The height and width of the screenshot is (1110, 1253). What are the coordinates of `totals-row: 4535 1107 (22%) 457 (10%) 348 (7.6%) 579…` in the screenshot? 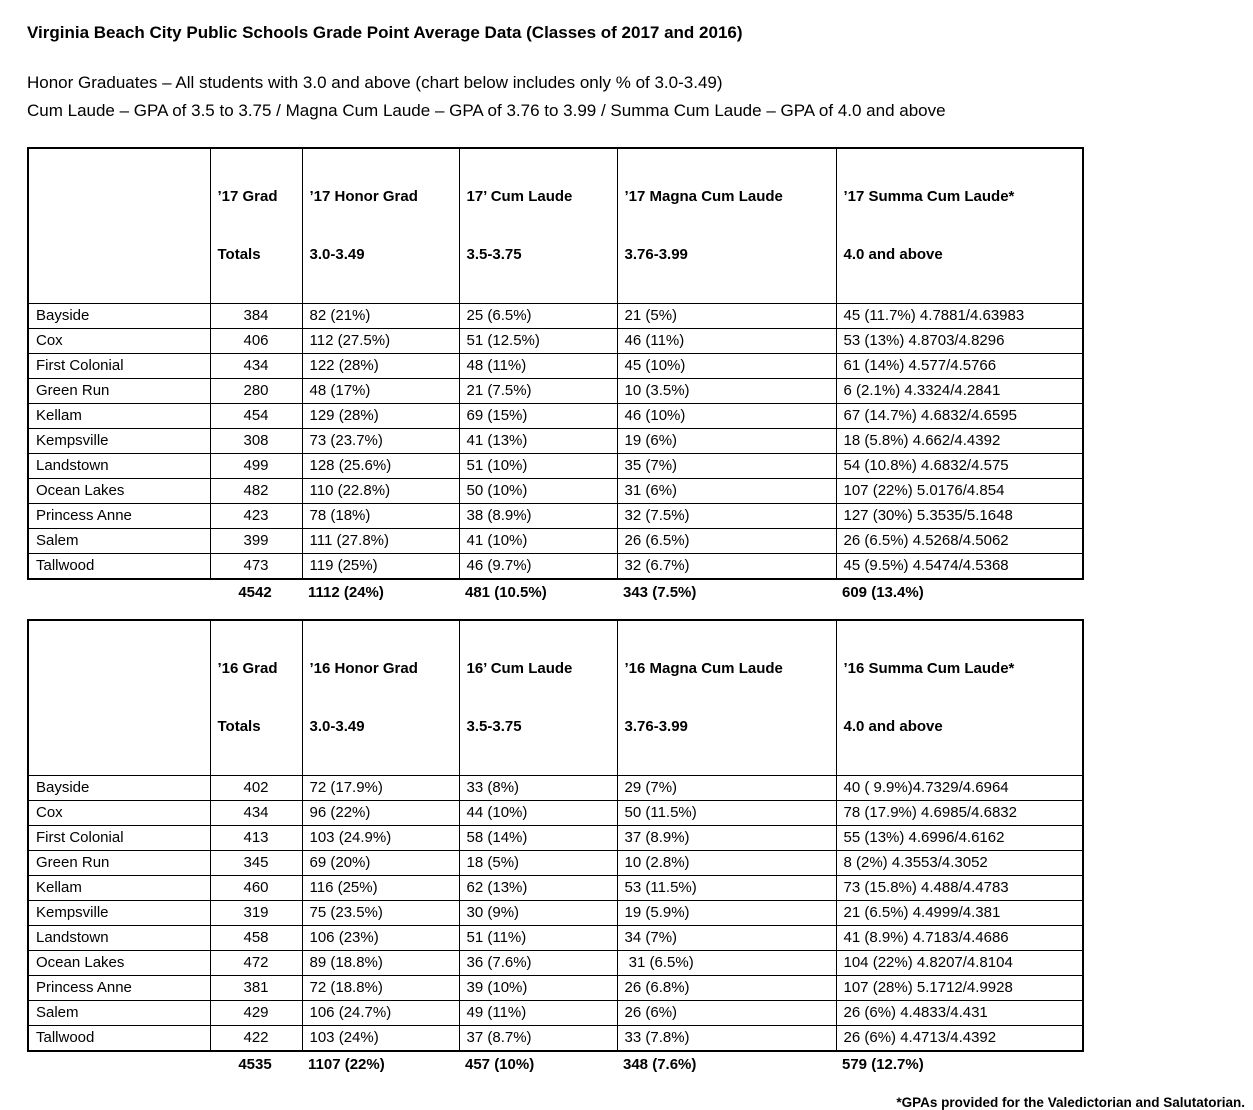 It's located at (554, 1065).